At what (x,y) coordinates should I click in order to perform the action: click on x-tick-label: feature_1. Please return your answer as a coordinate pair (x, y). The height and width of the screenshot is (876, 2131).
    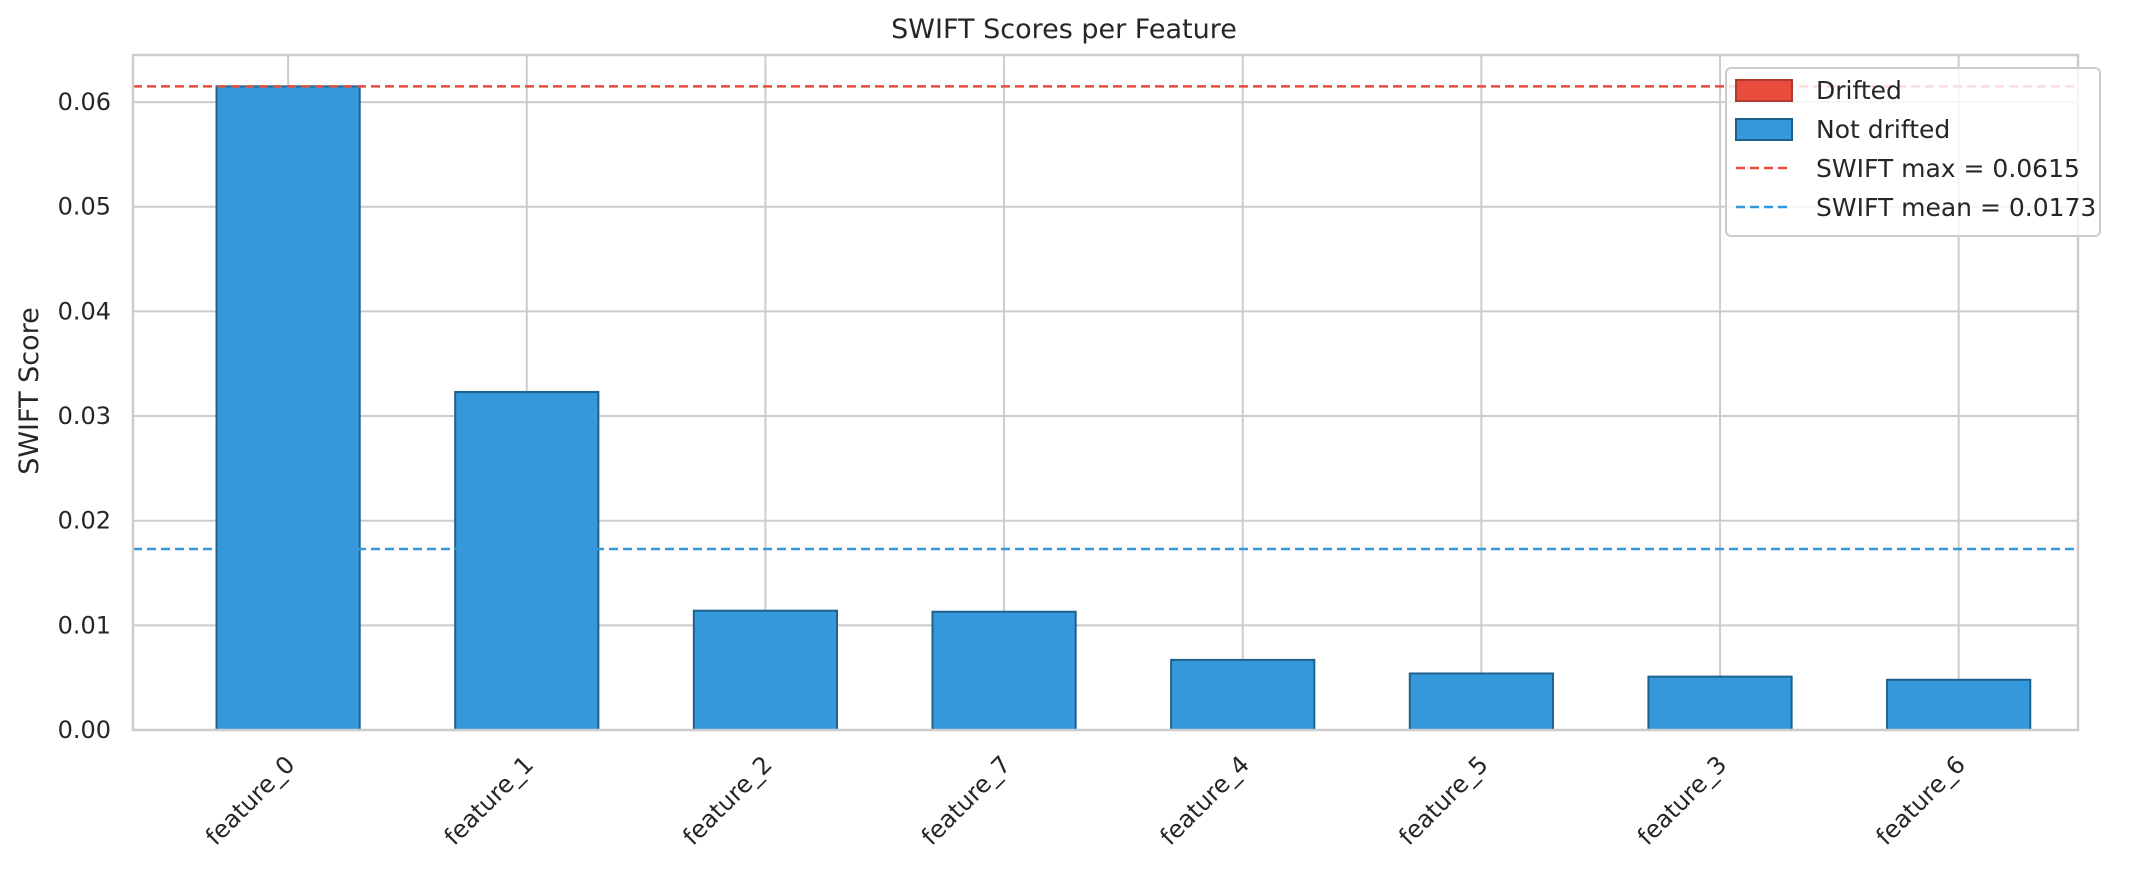
    Looking at the image, I should click on (489, 800).